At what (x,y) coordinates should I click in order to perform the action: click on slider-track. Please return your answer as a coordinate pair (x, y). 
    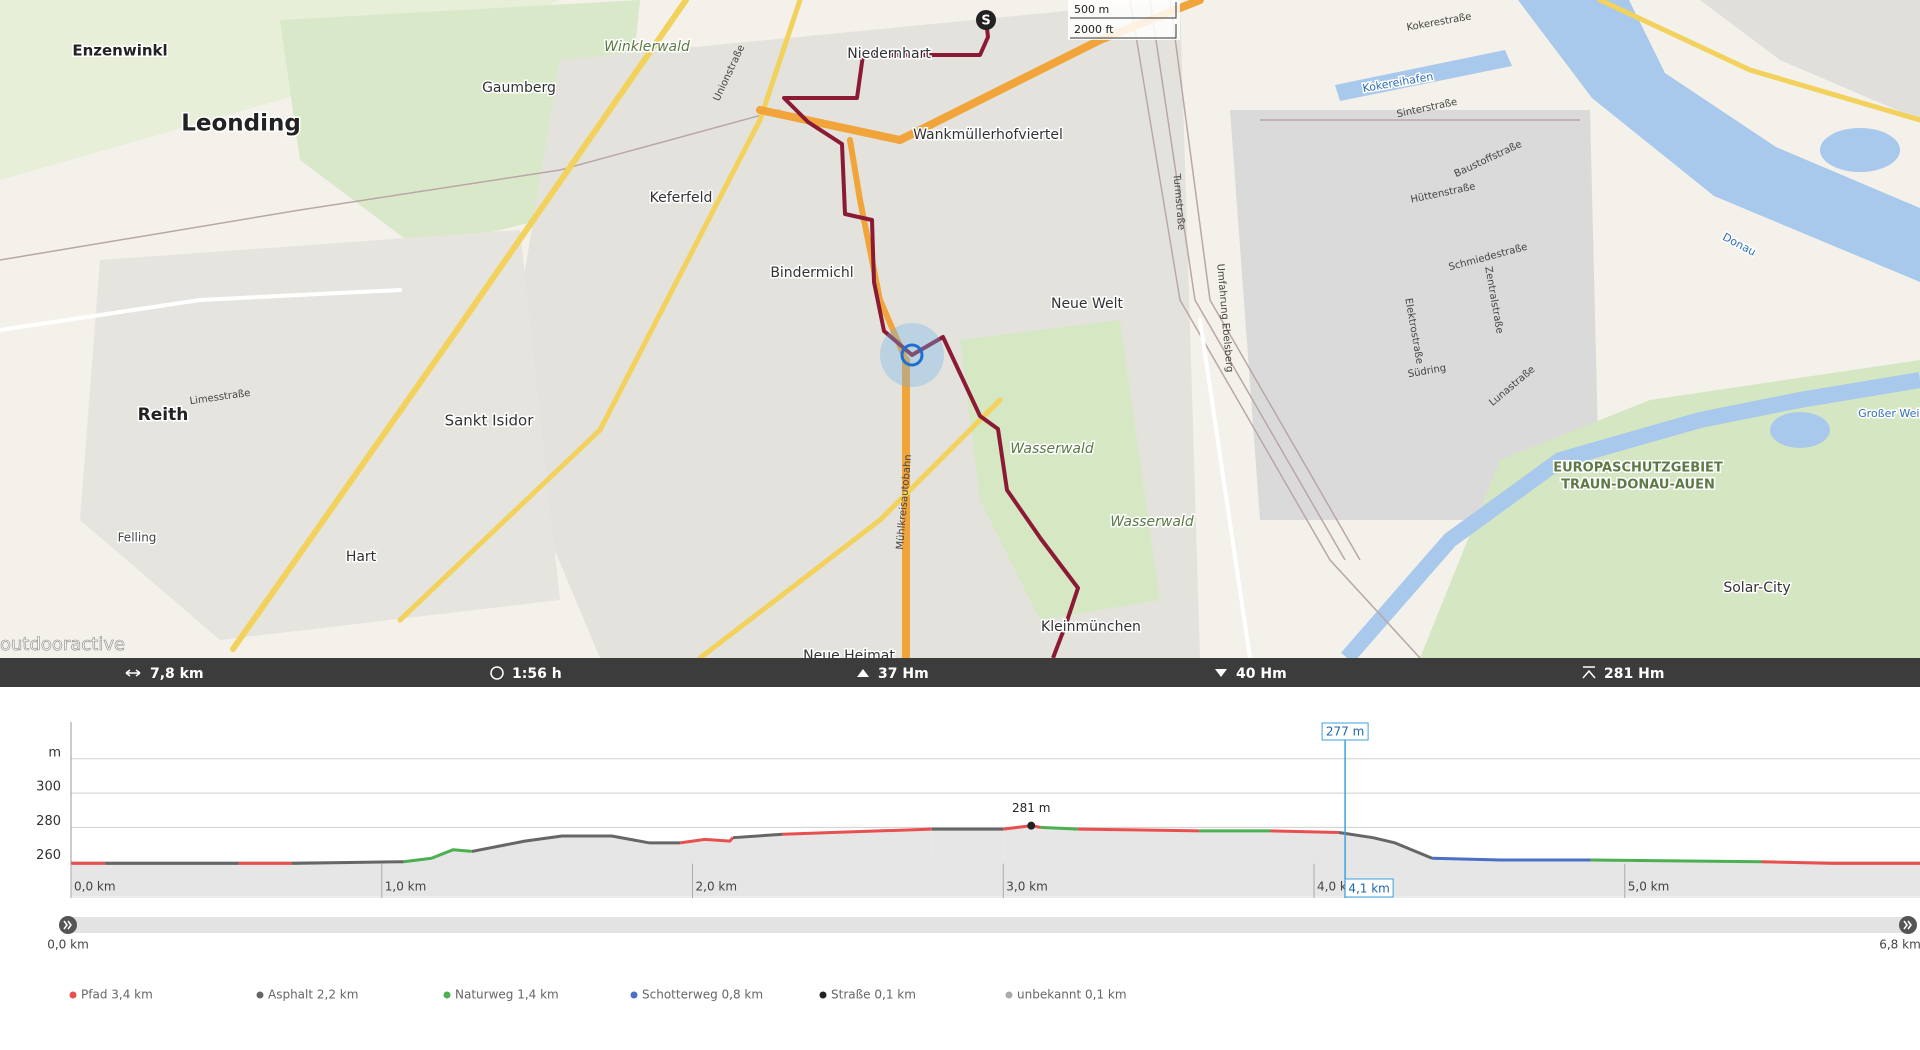
    Looking at the image, I should click on (988, 925).